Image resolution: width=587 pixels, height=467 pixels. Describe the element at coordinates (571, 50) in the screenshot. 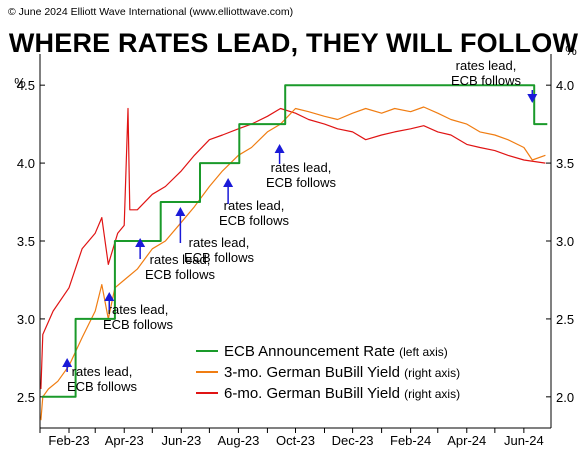

I see `right-axis-unit: %` at that location.